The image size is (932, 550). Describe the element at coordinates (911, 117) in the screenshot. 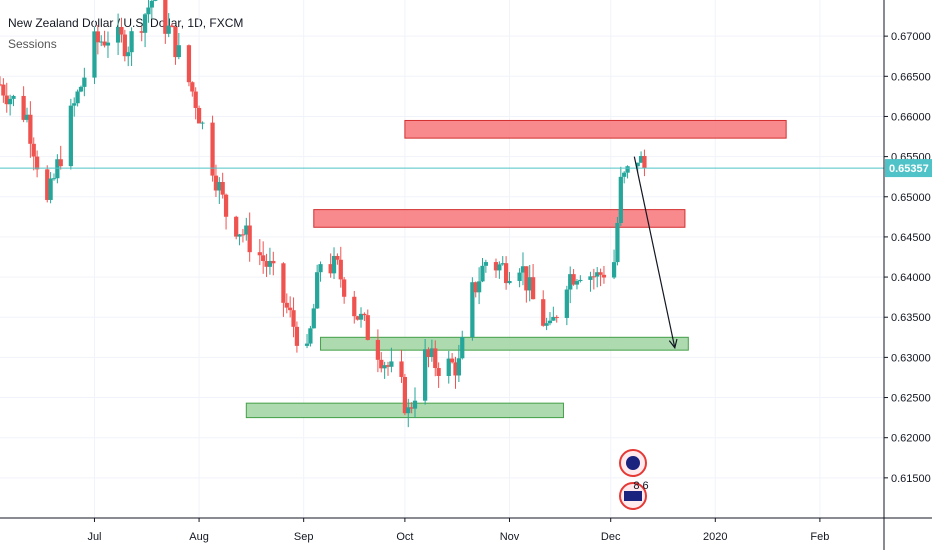

I see `price-tick-label: 0.66000` at that location.